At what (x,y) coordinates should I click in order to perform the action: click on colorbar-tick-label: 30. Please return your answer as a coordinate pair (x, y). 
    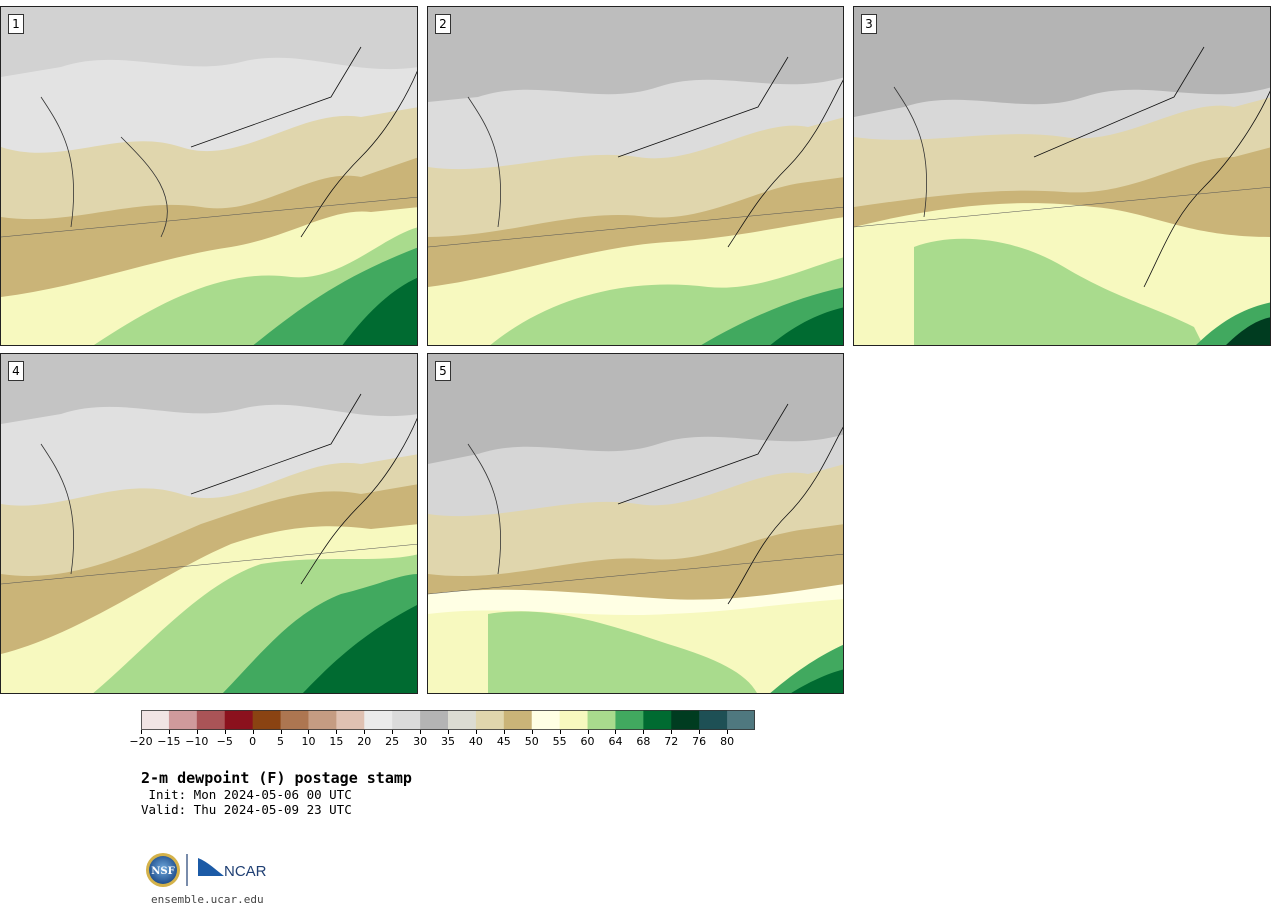
    Looking at the image, I should click on (420, 741).